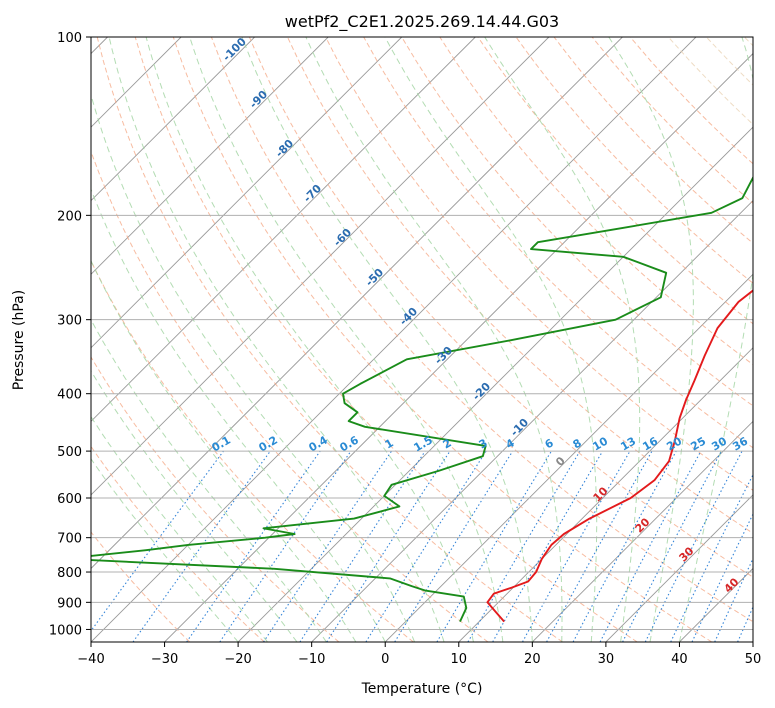 This screenshot has width=775, height=708. Describe the element at coordinates (443, 355) in the screenshot. I see `isotherm-label: -30` at that location.